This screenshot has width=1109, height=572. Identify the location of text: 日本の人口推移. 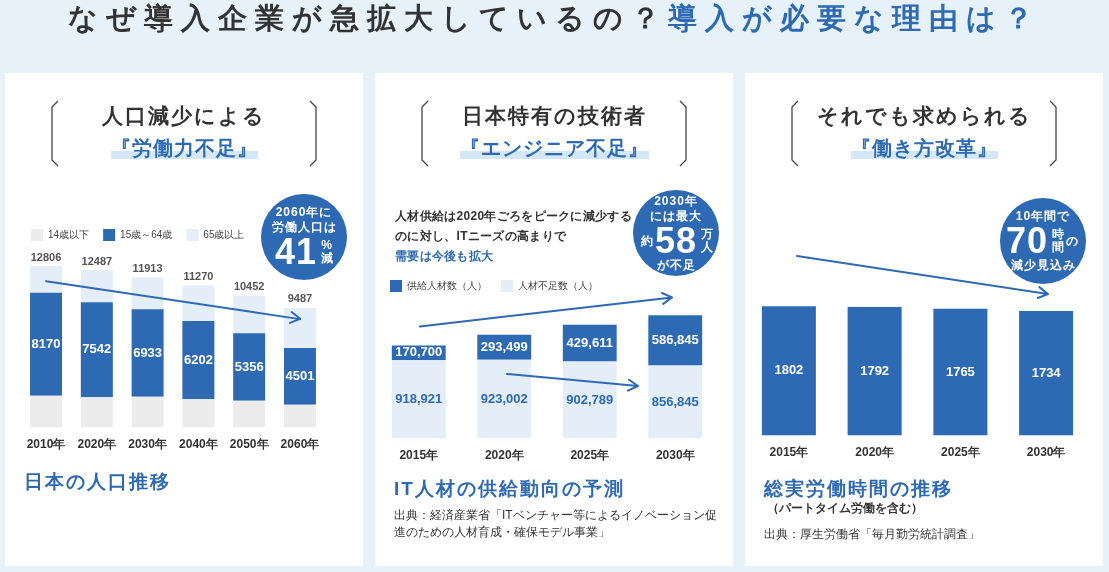
(97, 482).